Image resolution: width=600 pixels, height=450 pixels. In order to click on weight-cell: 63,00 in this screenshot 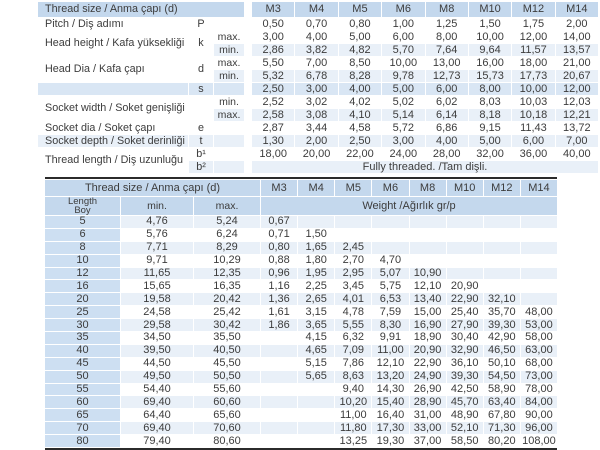, I will do `click(538, 350)`.